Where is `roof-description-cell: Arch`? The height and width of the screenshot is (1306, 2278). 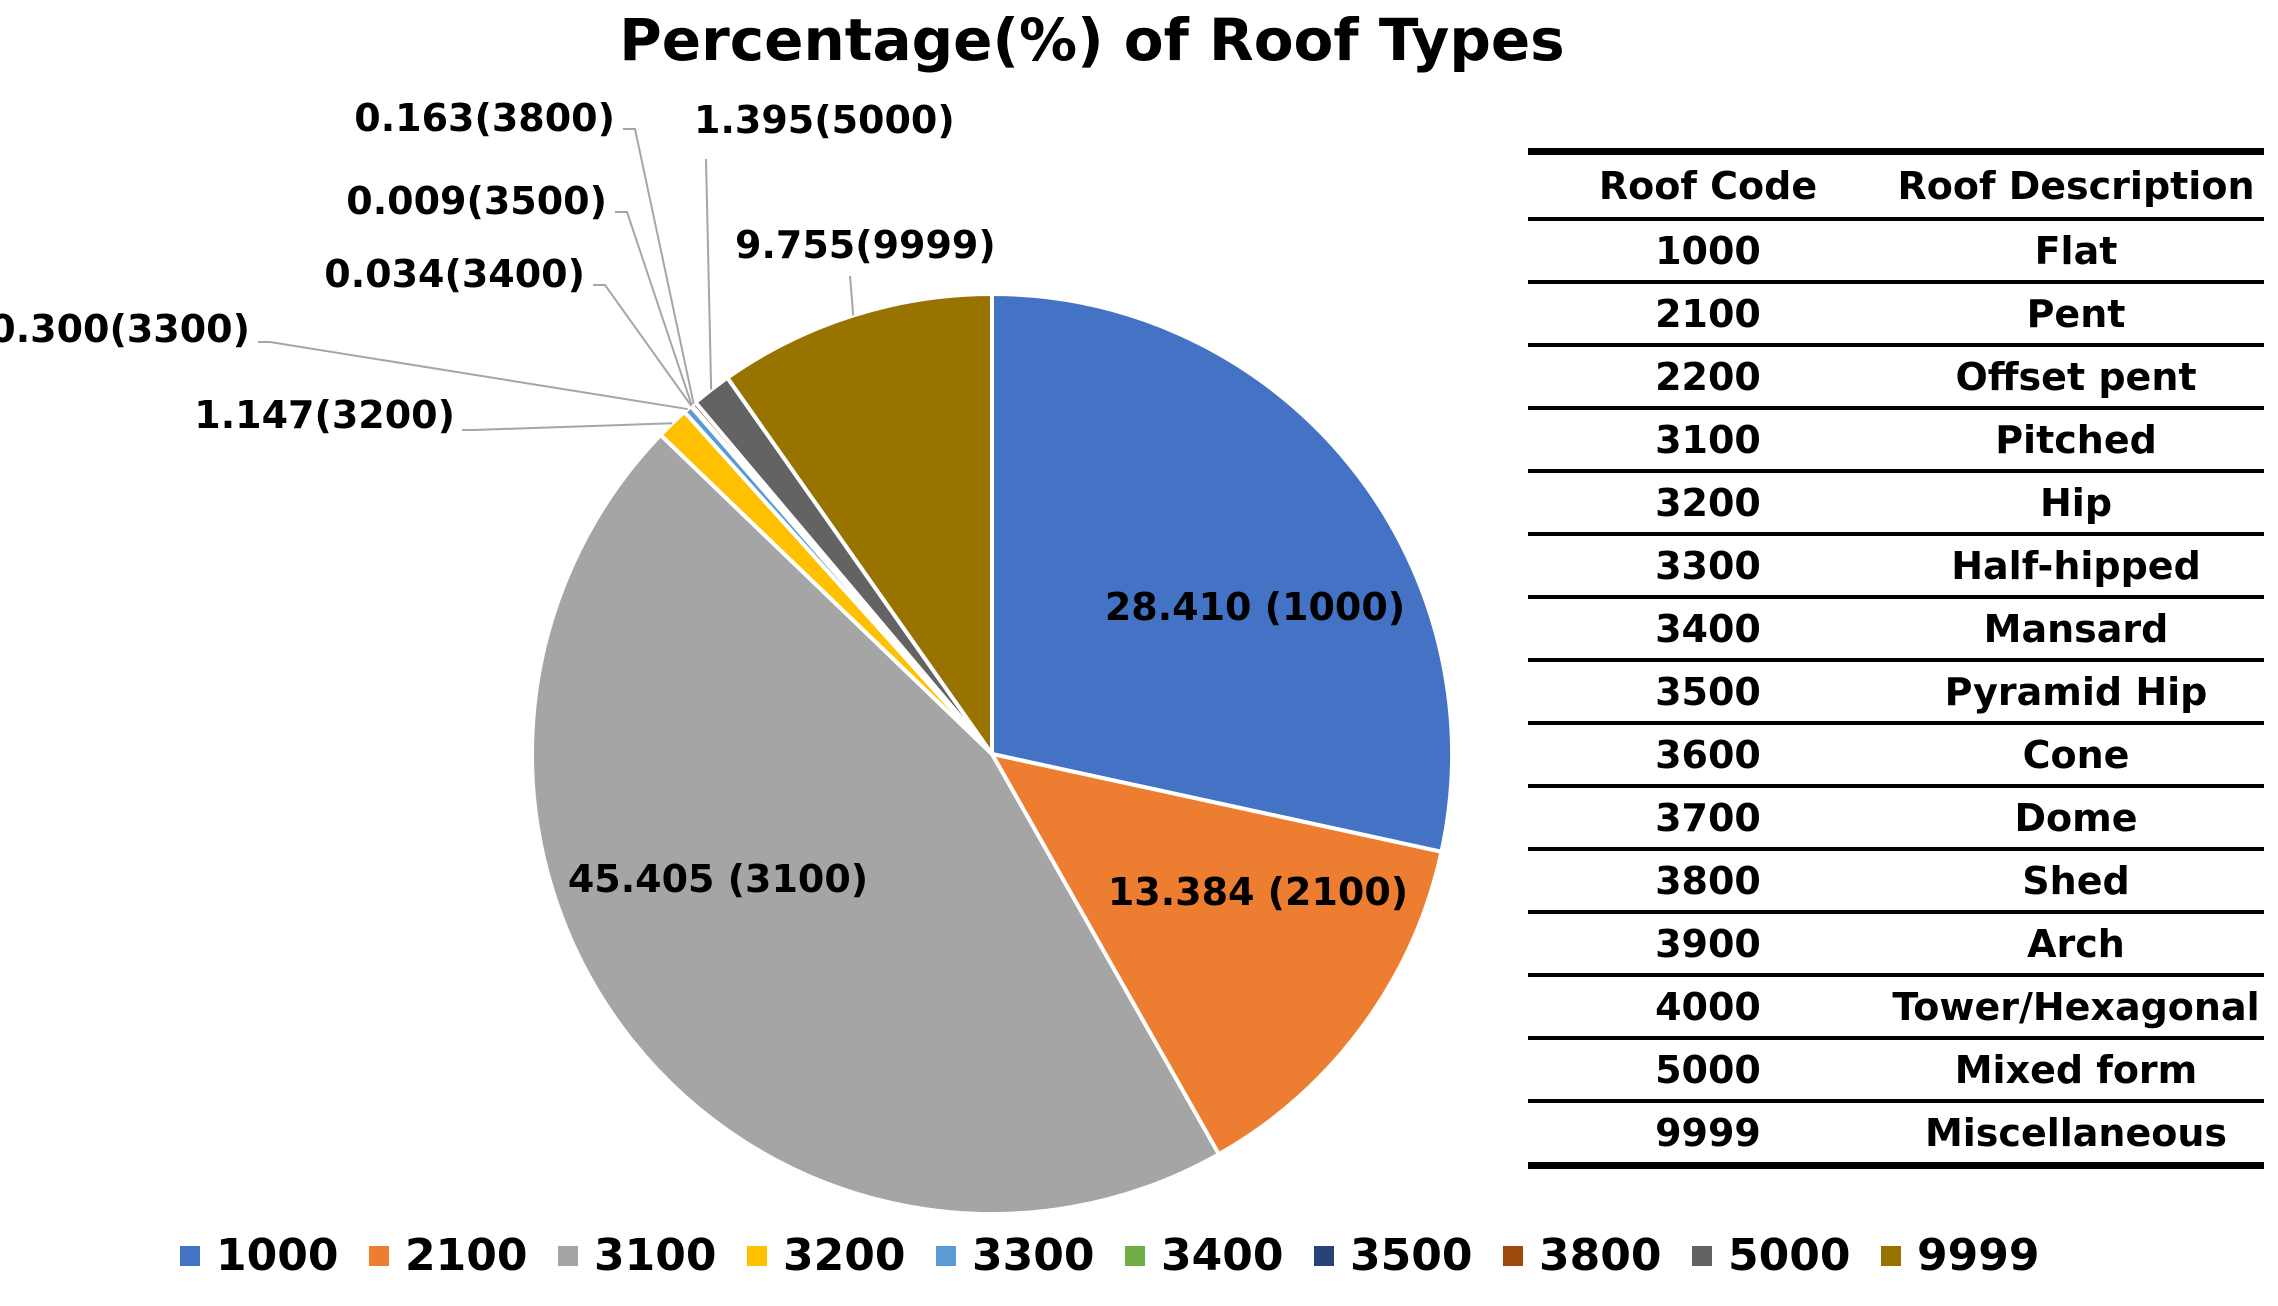 roof-description-cell: Arch is located at coordinates (2076, 944).